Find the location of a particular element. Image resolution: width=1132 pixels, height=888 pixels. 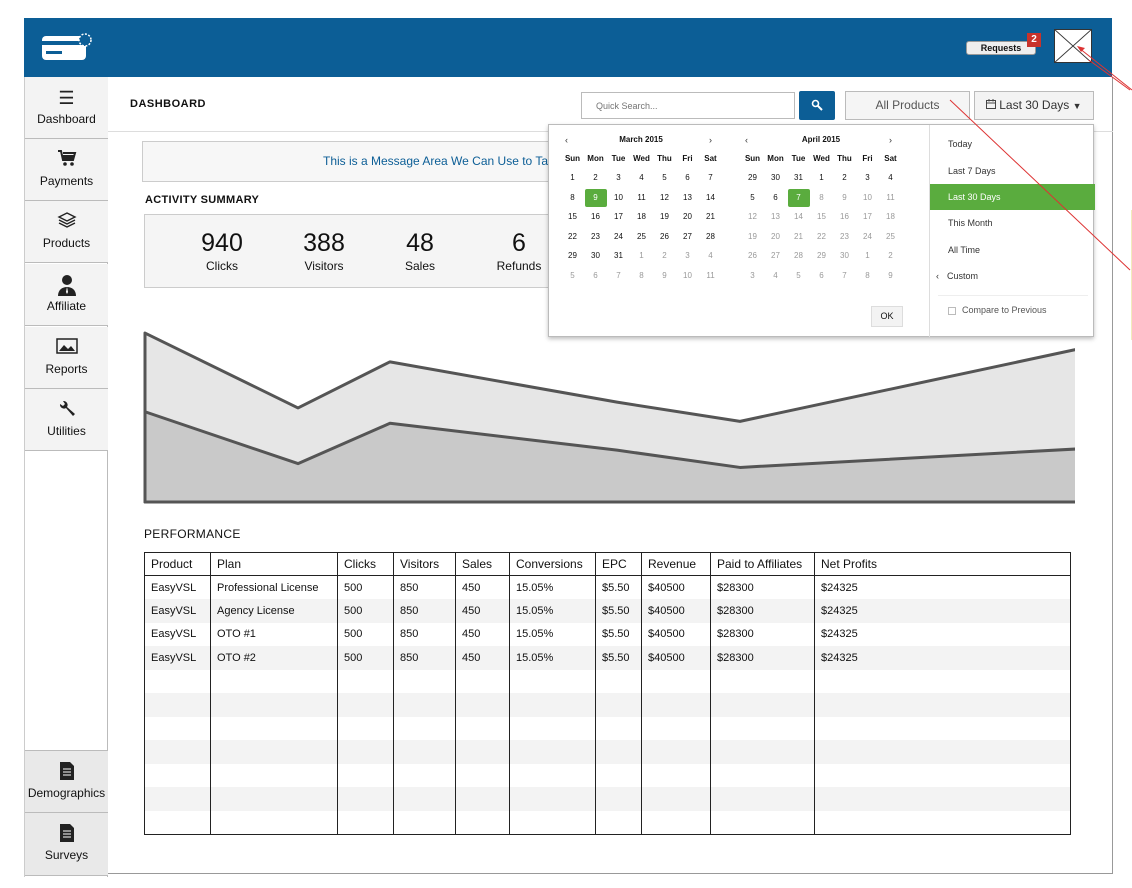

column-header: Sales is located at coordinates (482, 564).